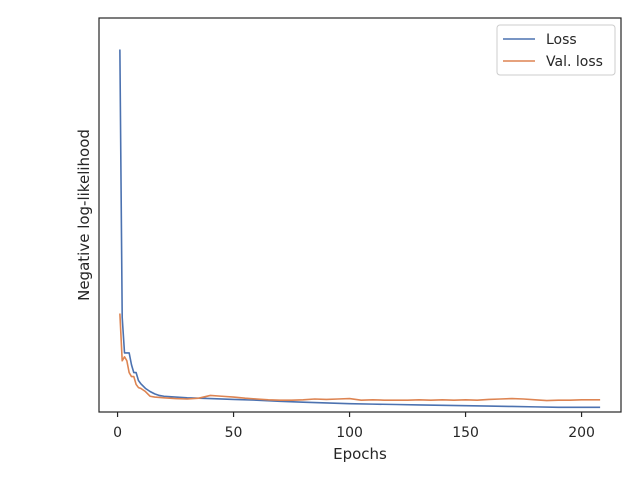 This screenshot has height=480, width=640. I want to click on legend: Loss Val. loss, so click(556, 50).